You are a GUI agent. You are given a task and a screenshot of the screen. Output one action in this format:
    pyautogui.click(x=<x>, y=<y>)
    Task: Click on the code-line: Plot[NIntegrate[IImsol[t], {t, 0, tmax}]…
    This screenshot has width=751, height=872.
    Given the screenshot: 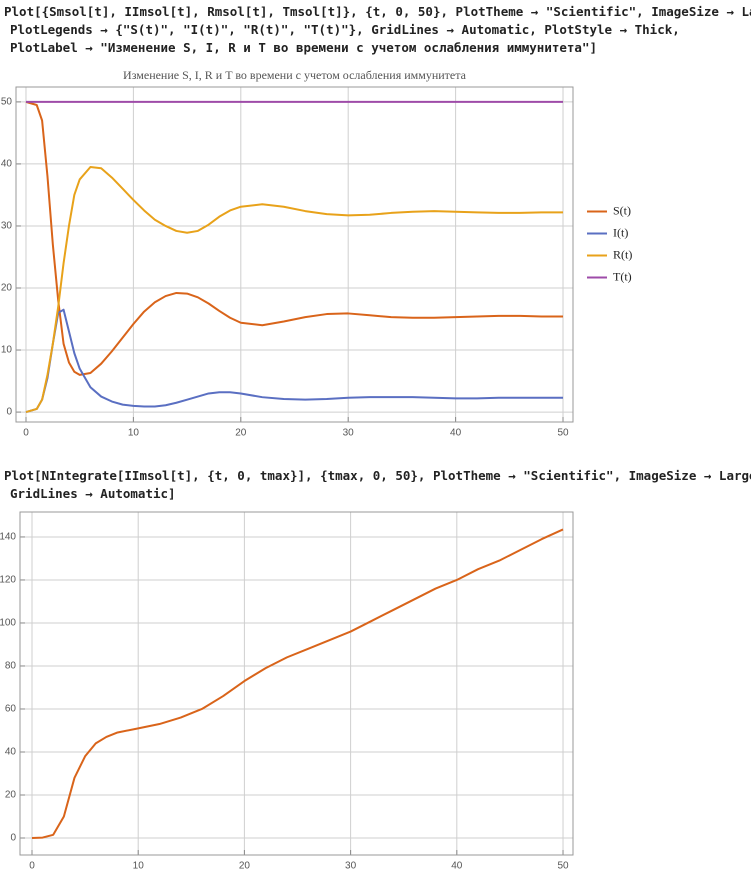 What is the action you would take?
    pyautogui.click(x=377, y=475)
    